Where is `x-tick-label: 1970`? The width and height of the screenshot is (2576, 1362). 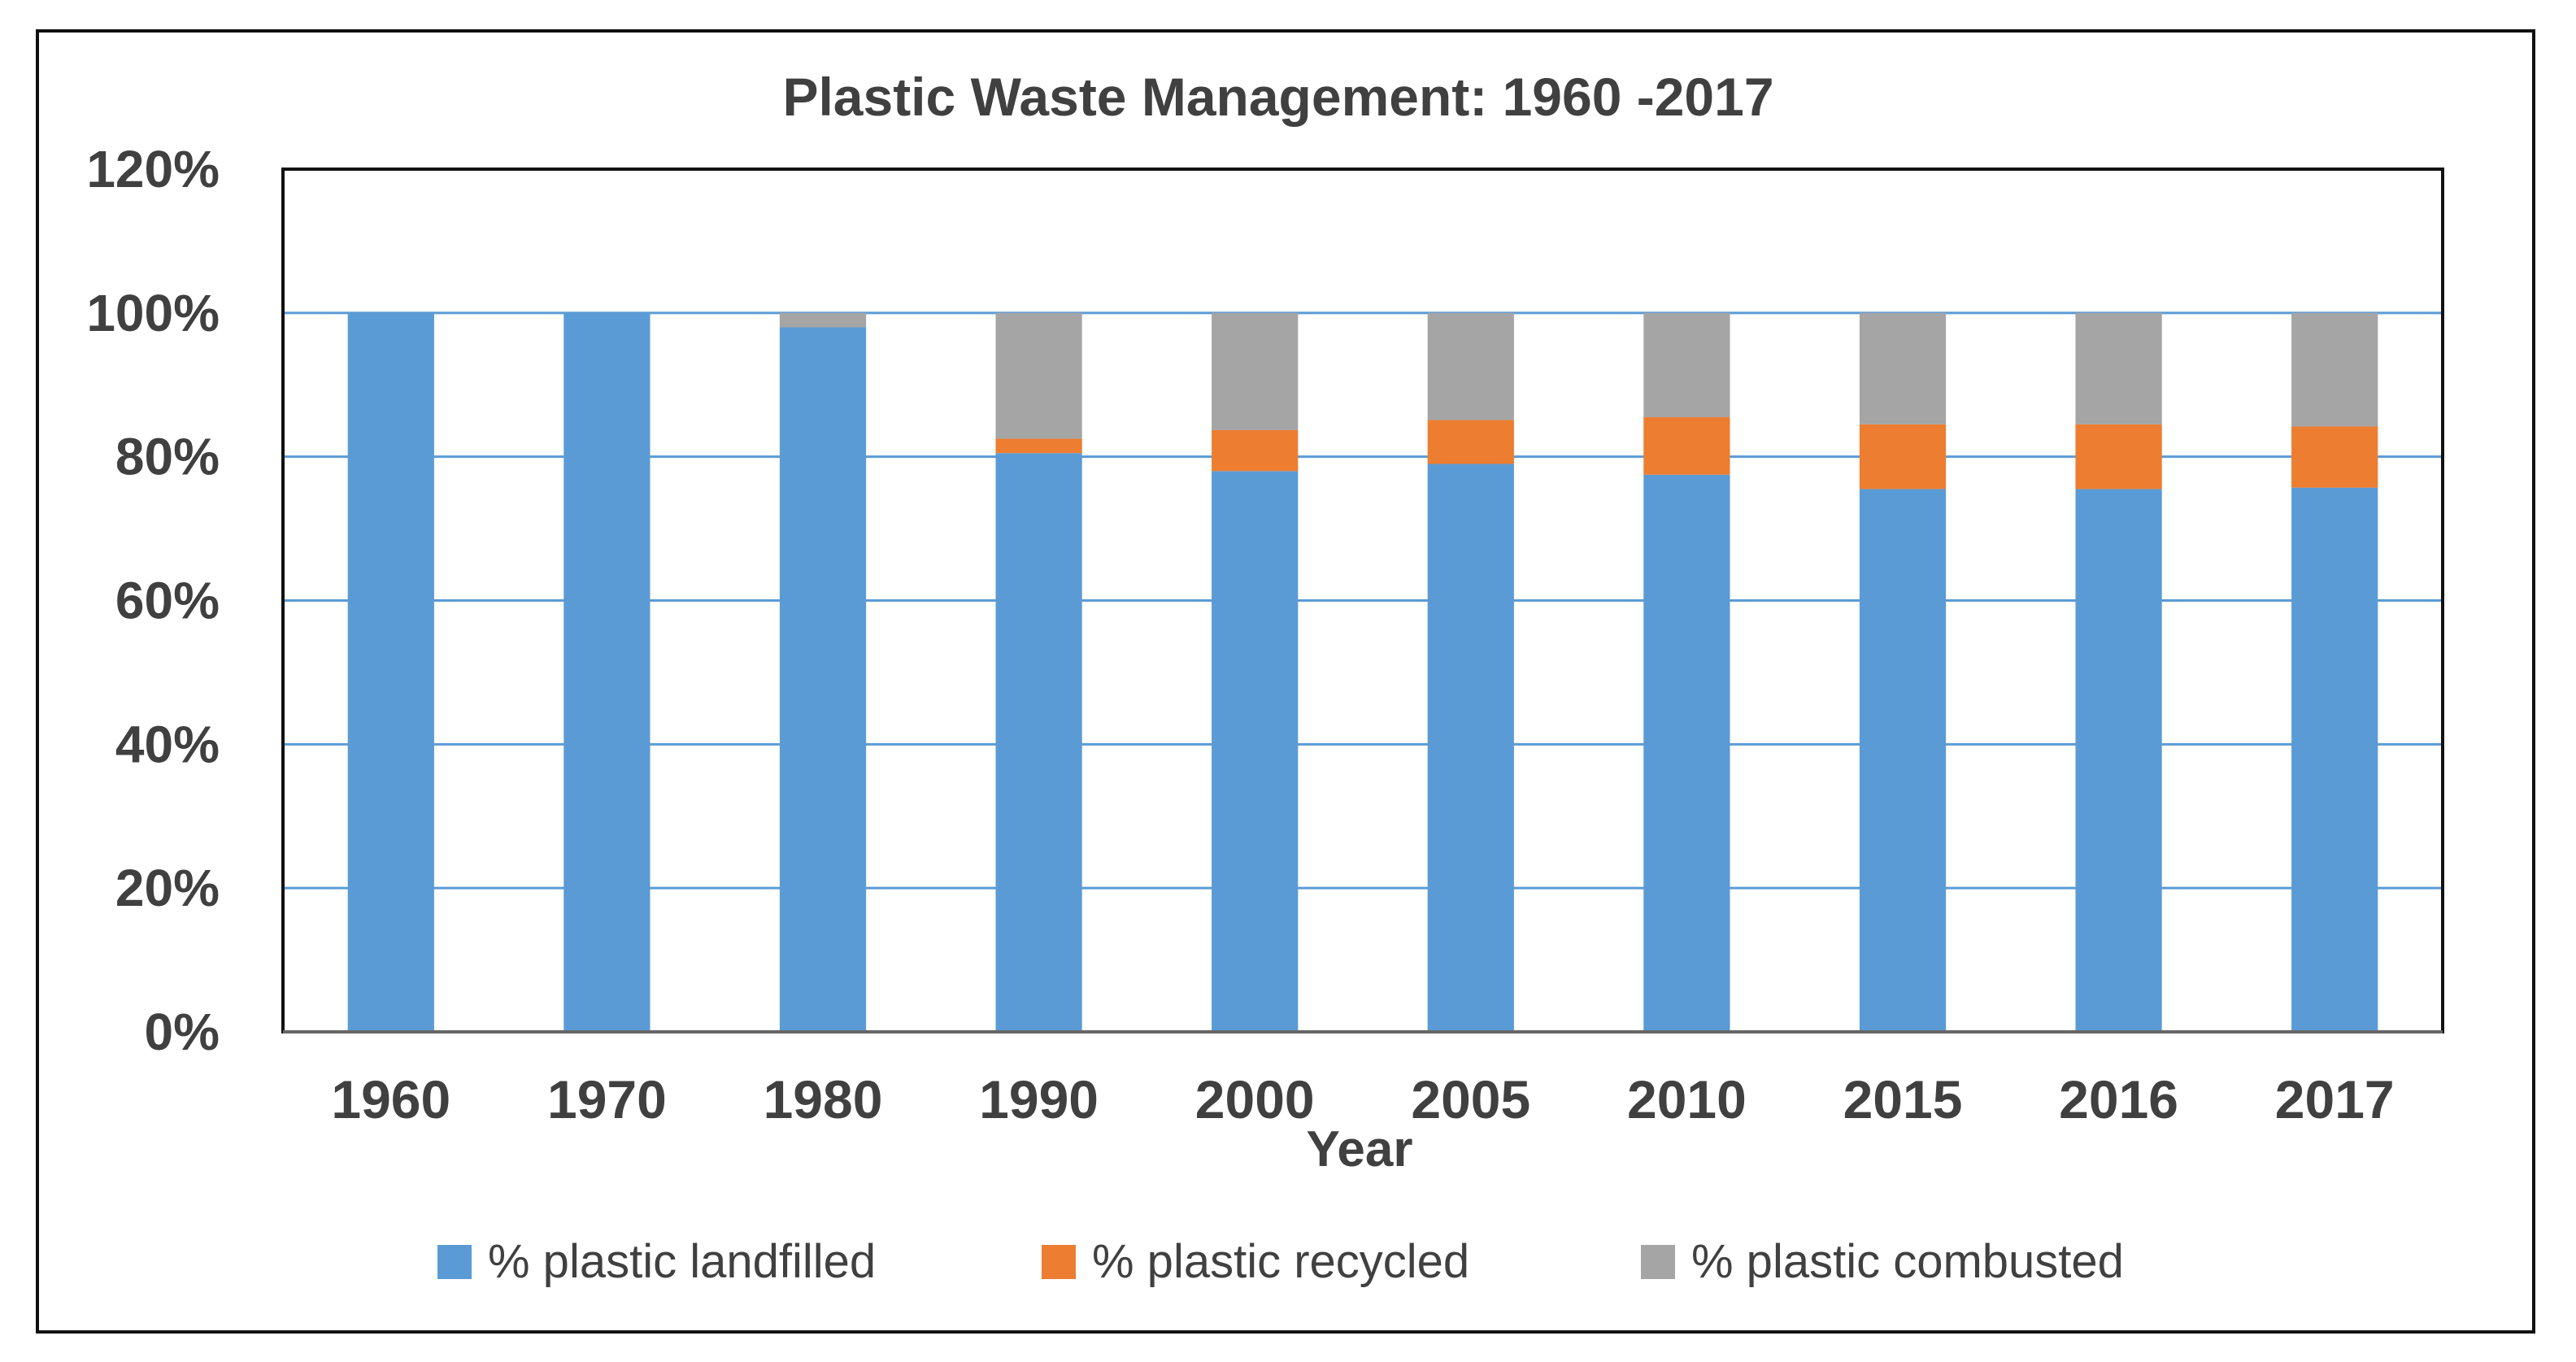 x-tick-label: 1970 is located at coordinates (607, 1099).